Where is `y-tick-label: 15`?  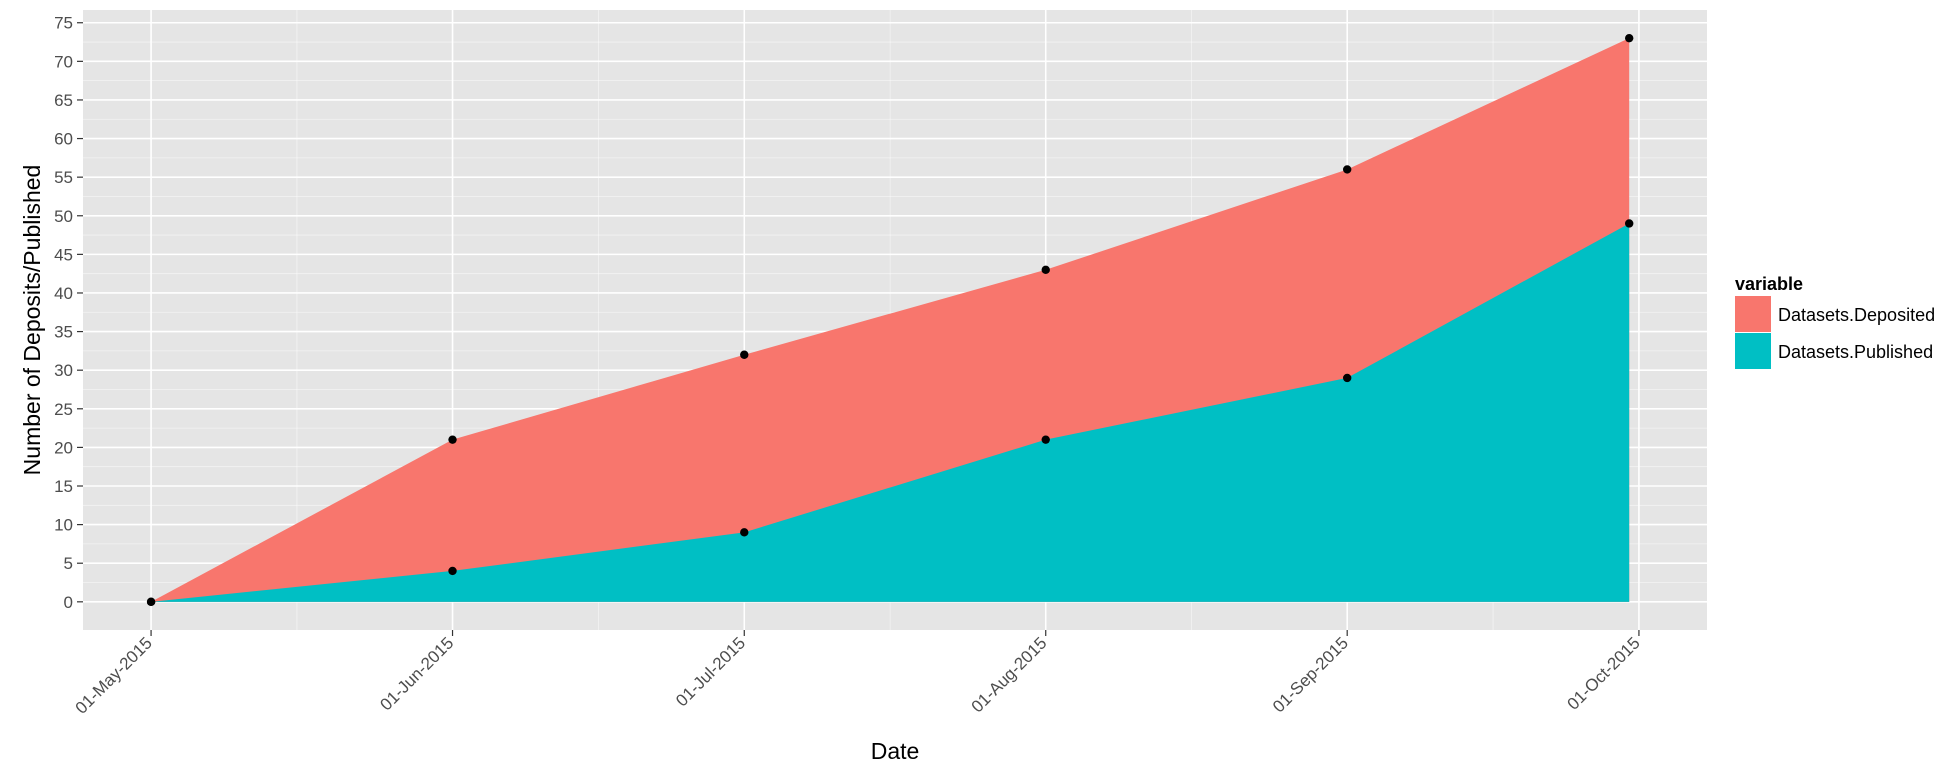
y-tick-label: 15 is located at coordinates (63, 486).